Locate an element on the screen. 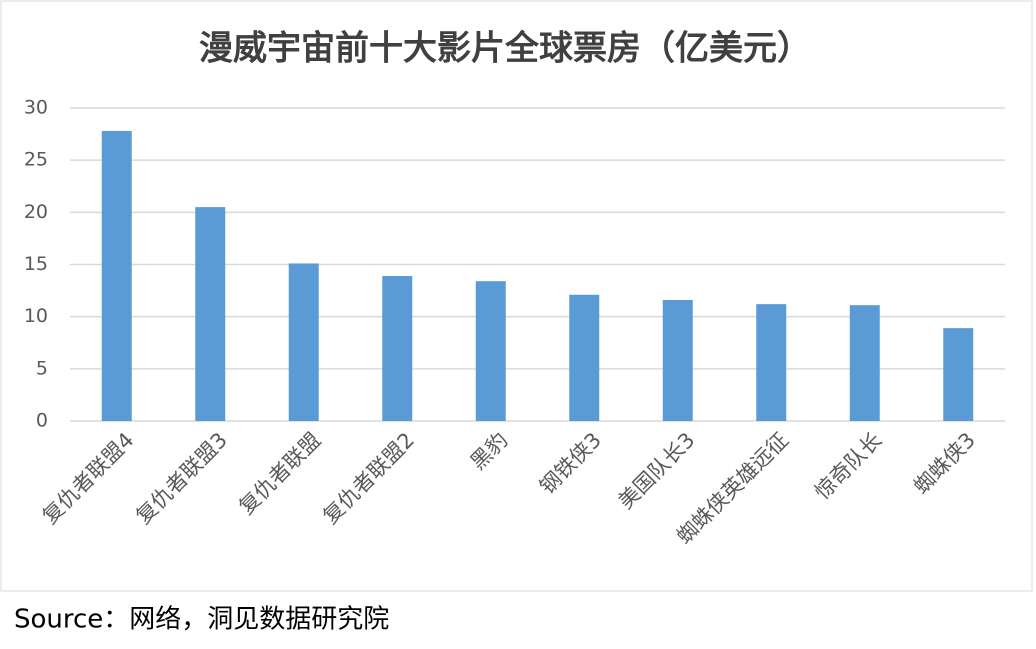  y-tick-label: 10 is located at coordinates (36, 316).